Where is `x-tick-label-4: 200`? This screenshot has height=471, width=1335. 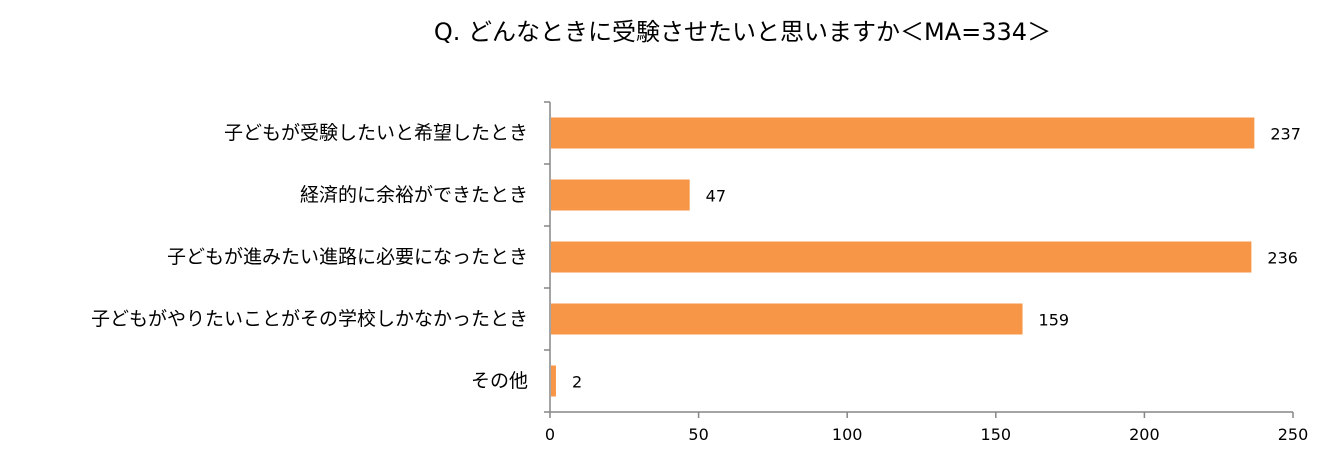
x-tick-label-4: 200 is located at coordinates (1144, 434).